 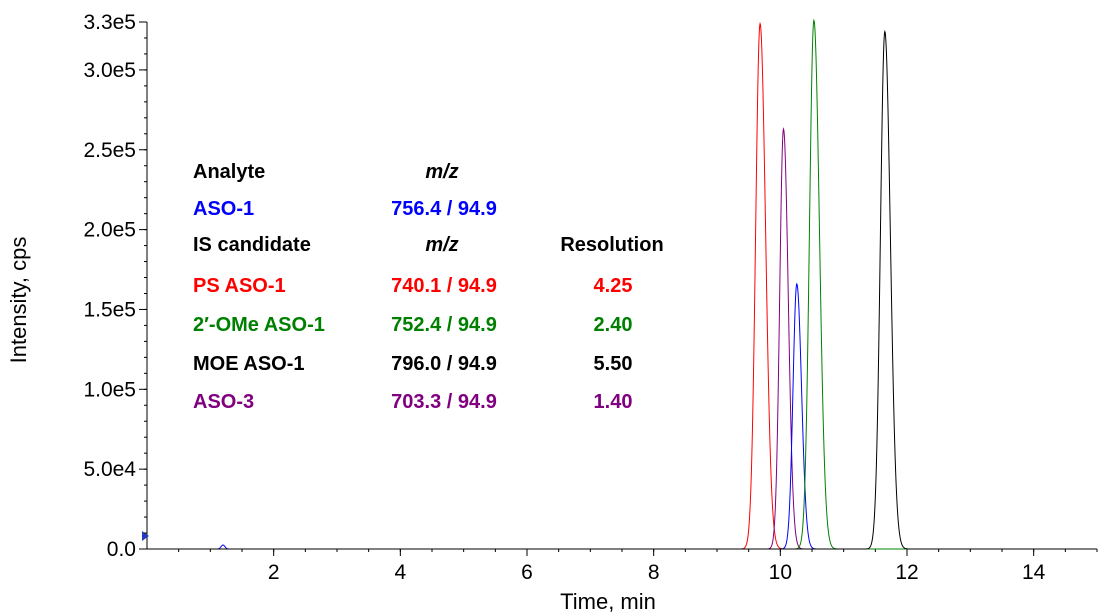 What do you see at coordinates (18, 300) in the screenshot?
I see `y-axis-title: Intensity, cps` at bounding box center [18, 300].